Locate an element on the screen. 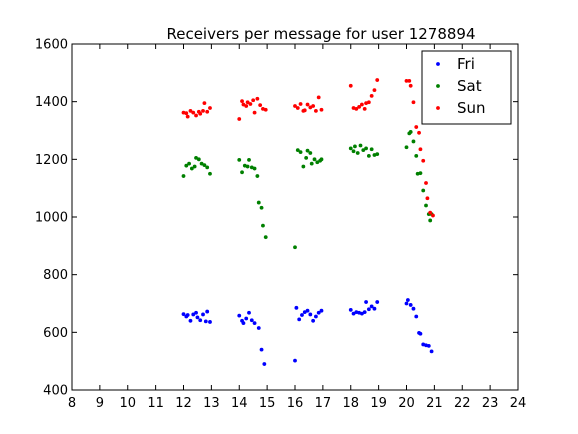  x-tick-label: 16 is located at coordinates (295, 403).